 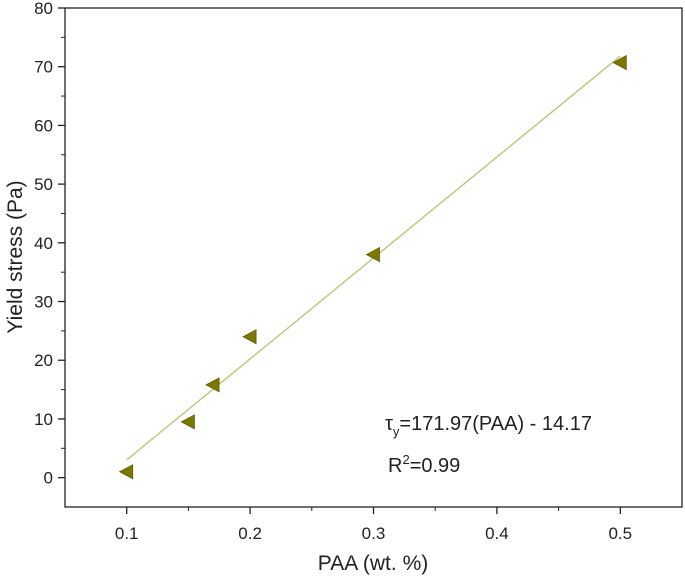 I want to click on y-tick-label: 40, so click(x=43, y=243).